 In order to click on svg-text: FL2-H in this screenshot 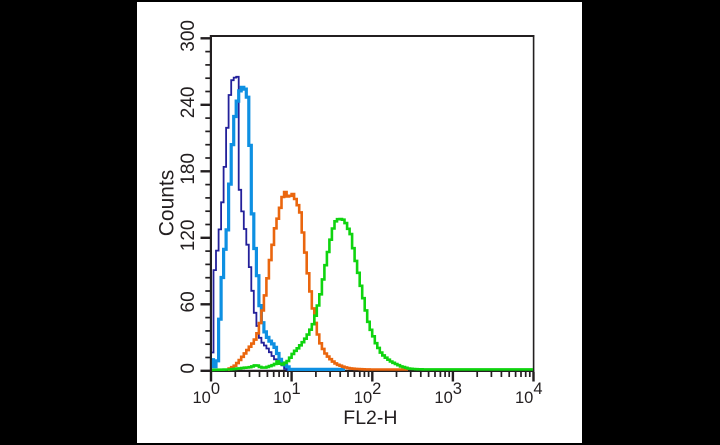, I will do `click(370, 418)`.